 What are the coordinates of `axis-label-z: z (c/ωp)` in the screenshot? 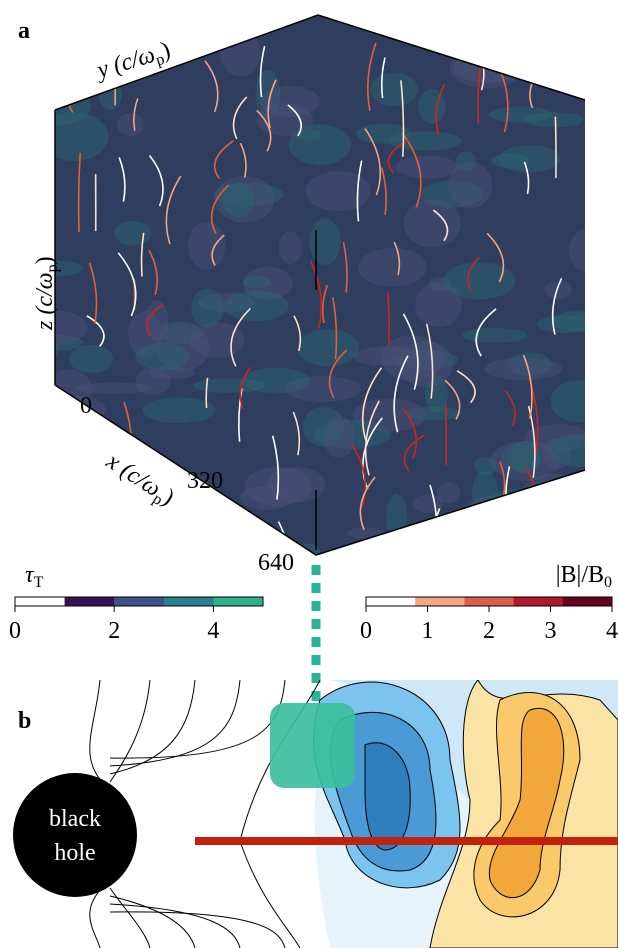 It's located at (46, 293).